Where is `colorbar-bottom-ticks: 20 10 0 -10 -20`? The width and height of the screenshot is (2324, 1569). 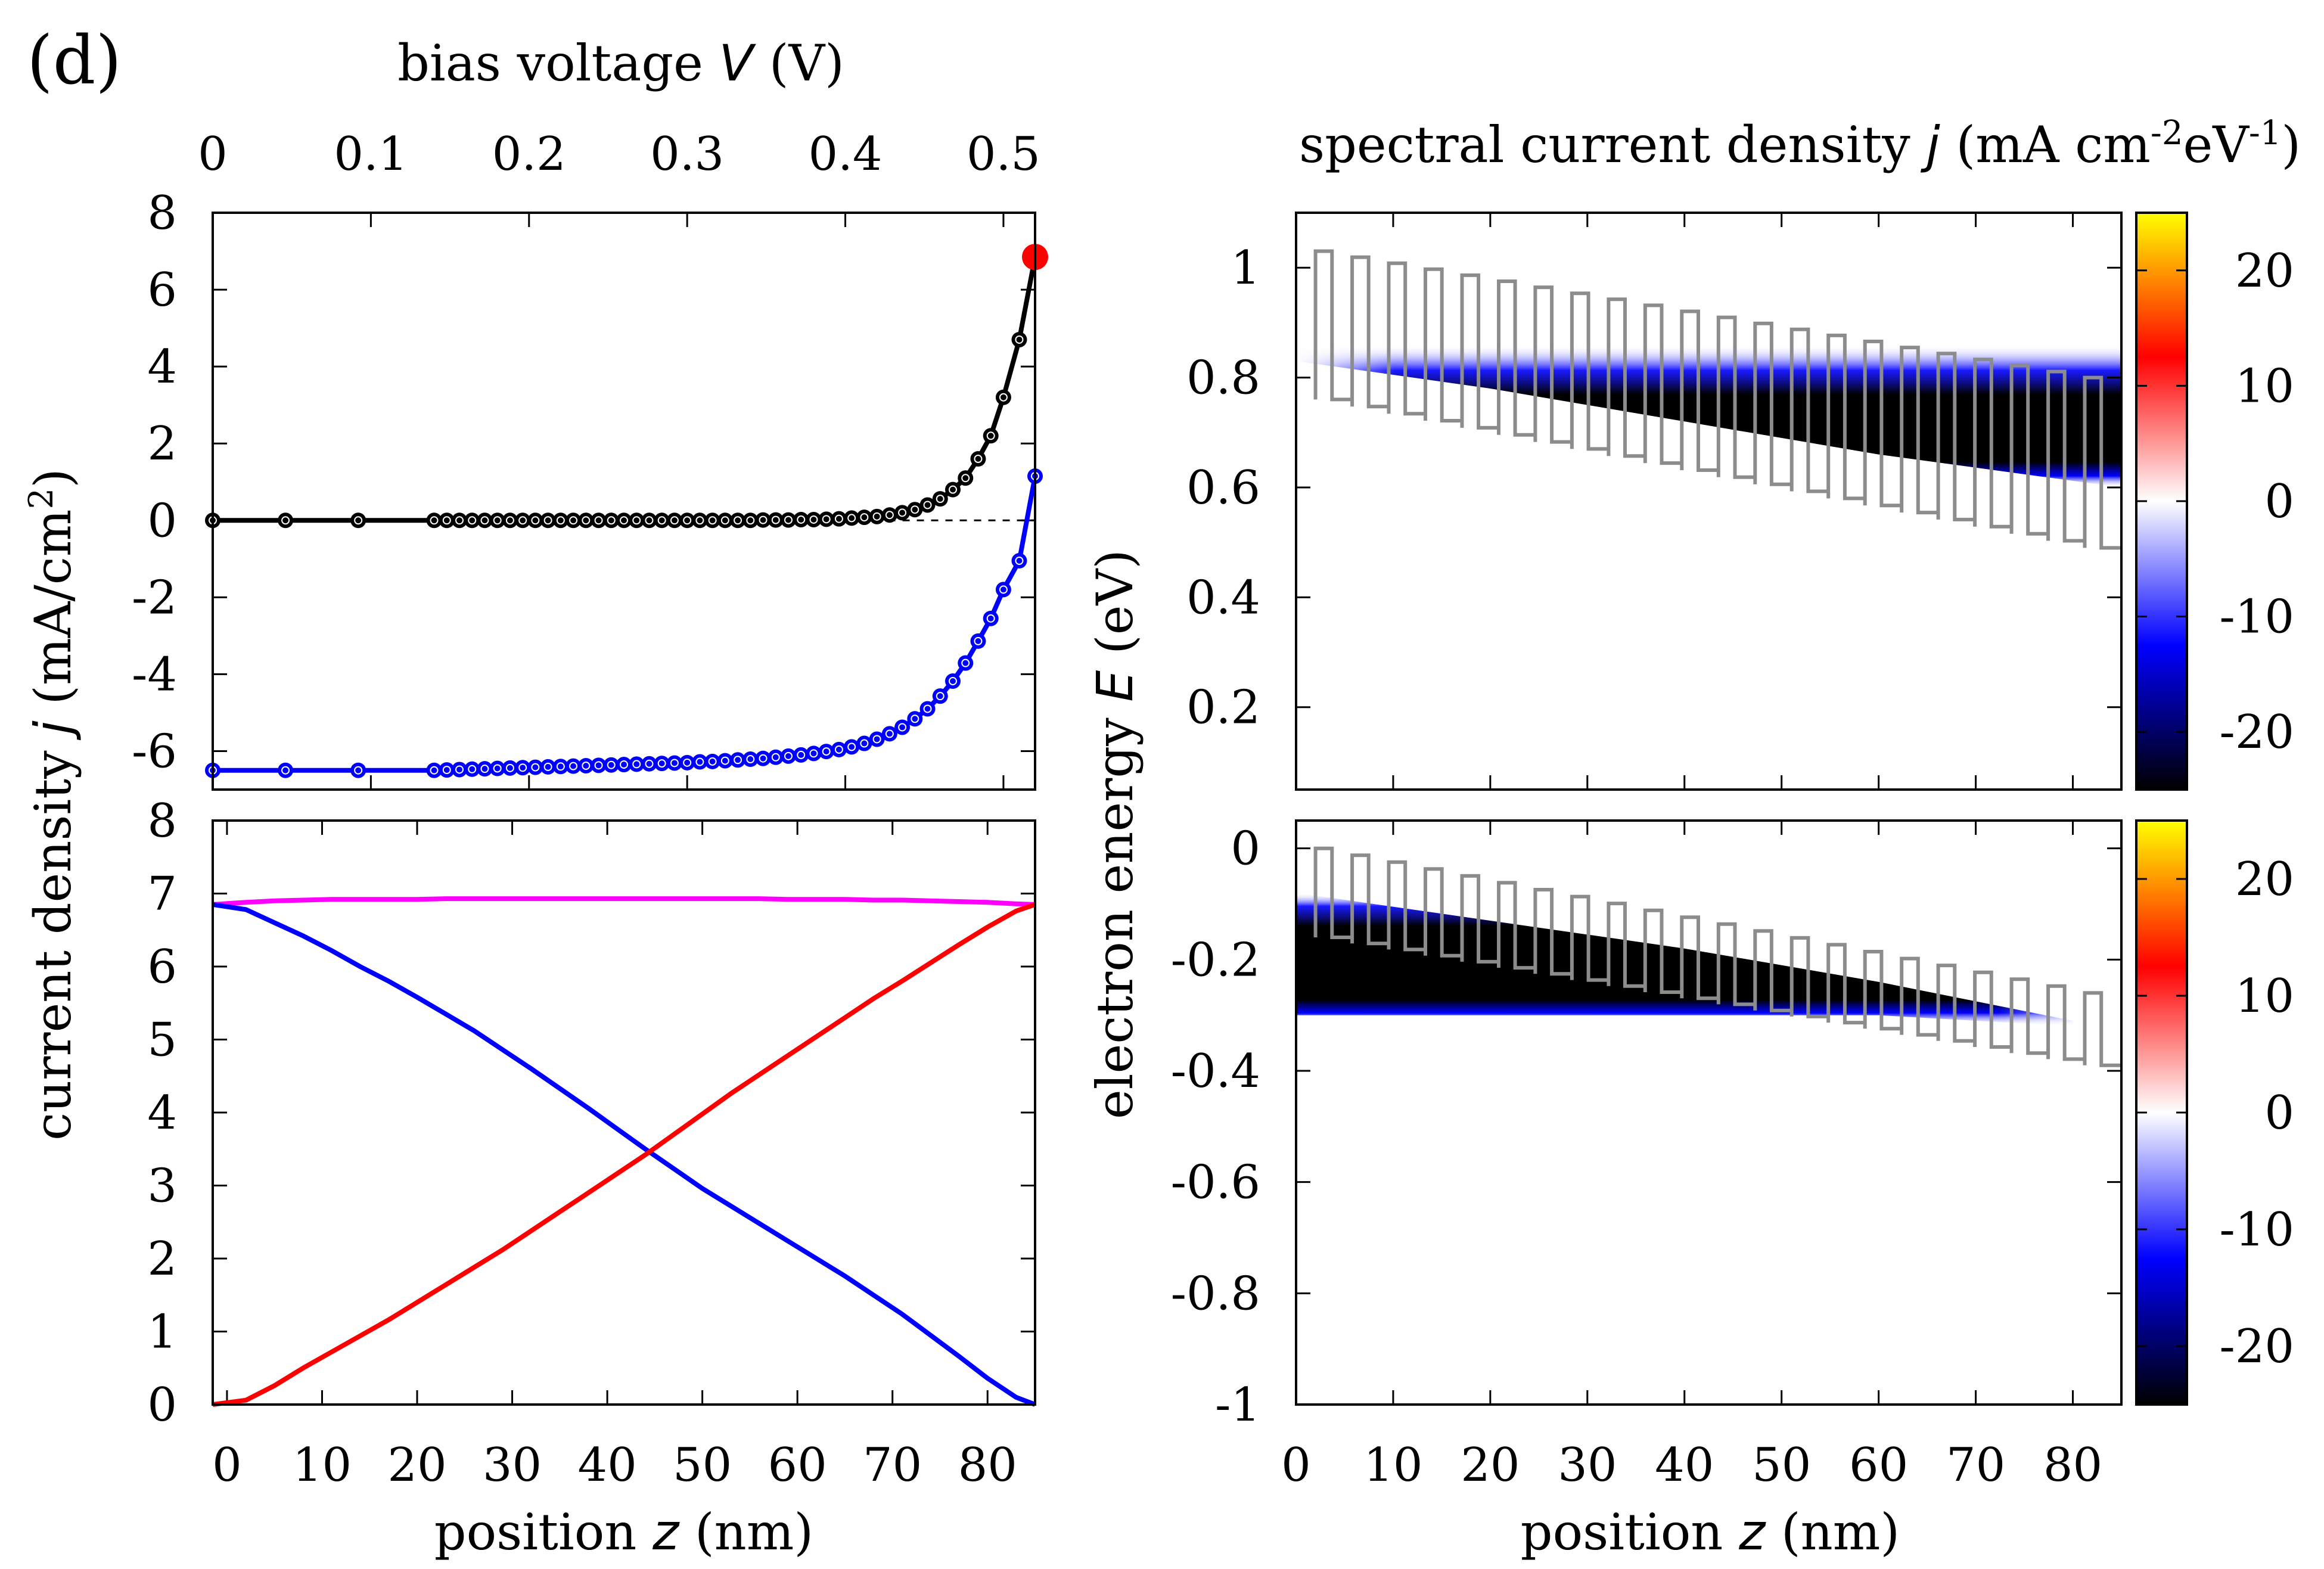 colorbar-bottom-ticks: 20 10 0 -10 -20 is located at coordinates (2215, 1113).